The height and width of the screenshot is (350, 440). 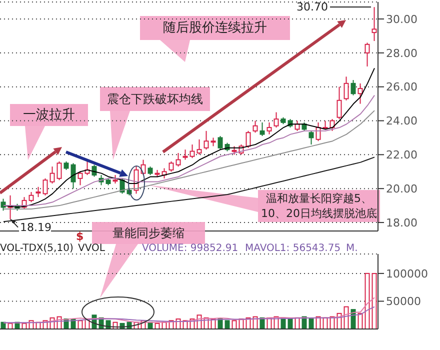 I want to click on text: VOL-TDX(5,10), so click(x=37, y=248).